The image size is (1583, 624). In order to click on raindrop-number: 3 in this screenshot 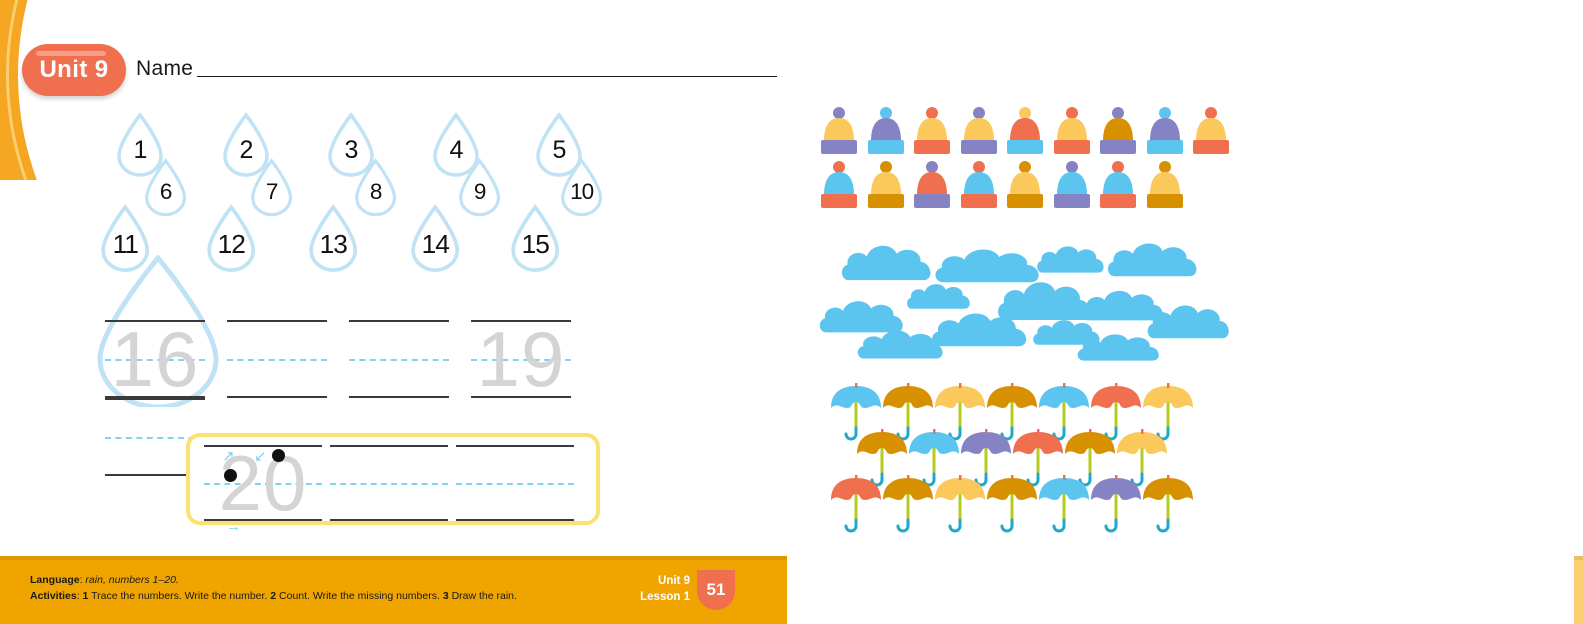, I will do `click(351, 150)`.